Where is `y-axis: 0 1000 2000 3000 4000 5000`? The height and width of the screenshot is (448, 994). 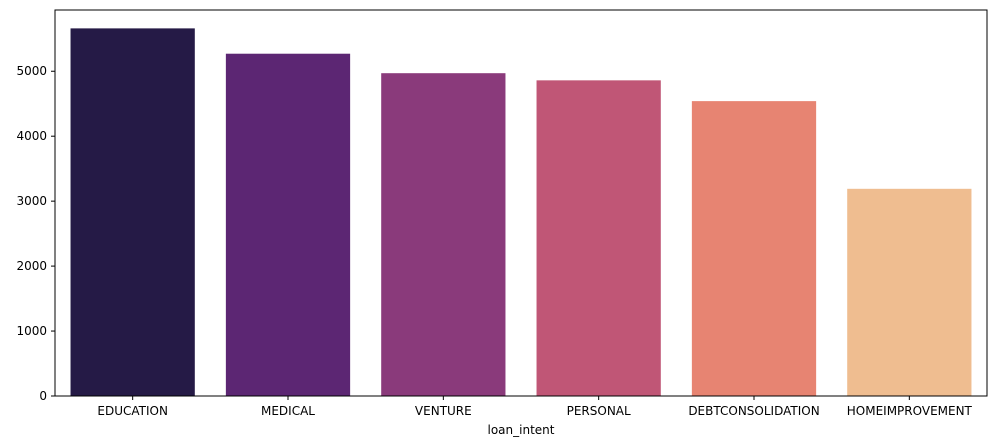 y-axis: 0 1000 2000 3000 4000 5000 is located at coordinates (35, 233).